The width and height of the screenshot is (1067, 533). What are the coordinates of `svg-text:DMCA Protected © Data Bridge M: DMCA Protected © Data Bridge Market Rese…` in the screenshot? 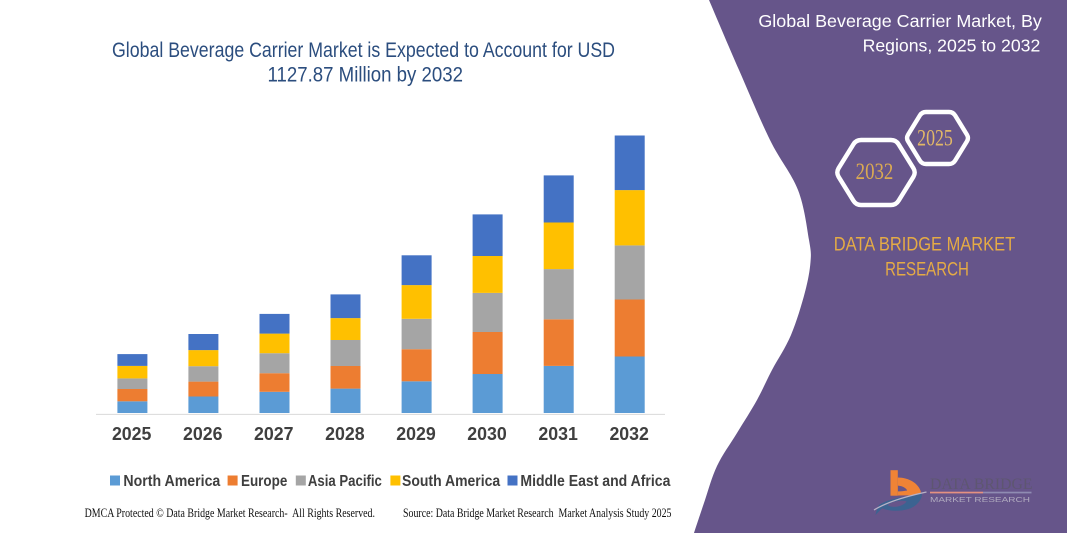 It's located at (230, 513).